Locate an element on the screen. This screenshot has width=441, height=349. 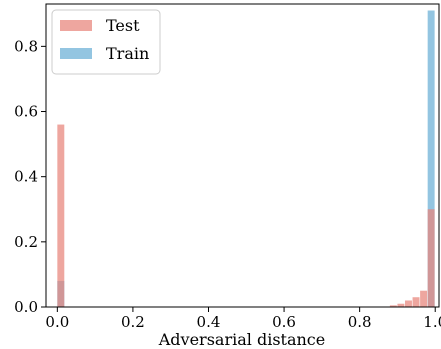
legend-swatch-test is located at coordinates (76, 25).